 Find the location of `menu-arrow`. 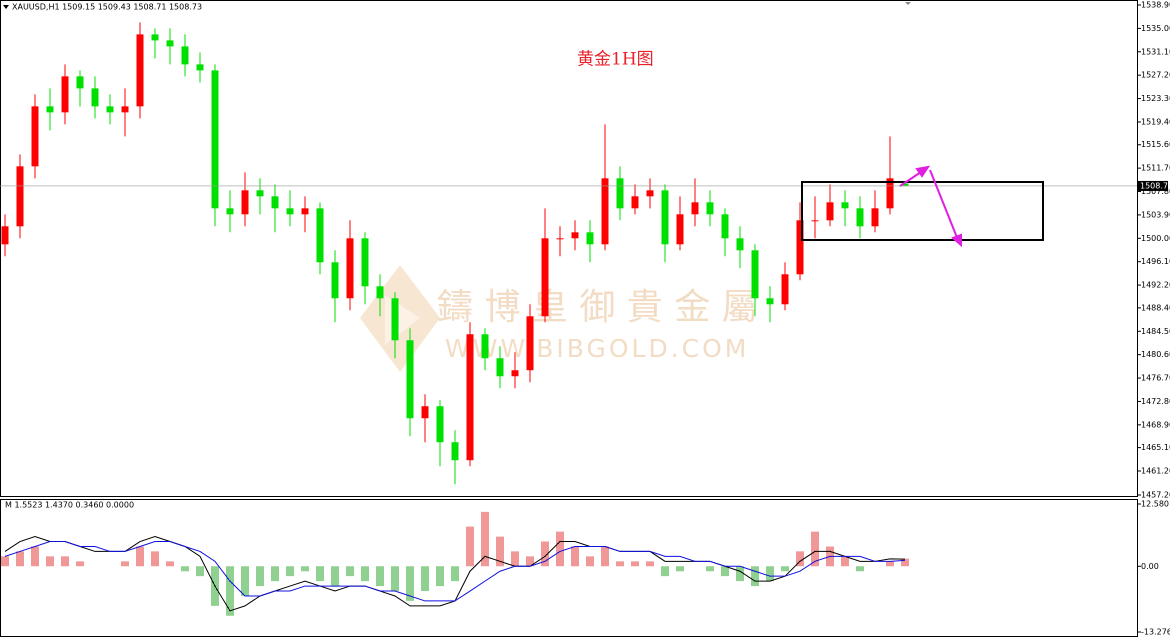

menu-arrow is located at coordinates (6, 7).